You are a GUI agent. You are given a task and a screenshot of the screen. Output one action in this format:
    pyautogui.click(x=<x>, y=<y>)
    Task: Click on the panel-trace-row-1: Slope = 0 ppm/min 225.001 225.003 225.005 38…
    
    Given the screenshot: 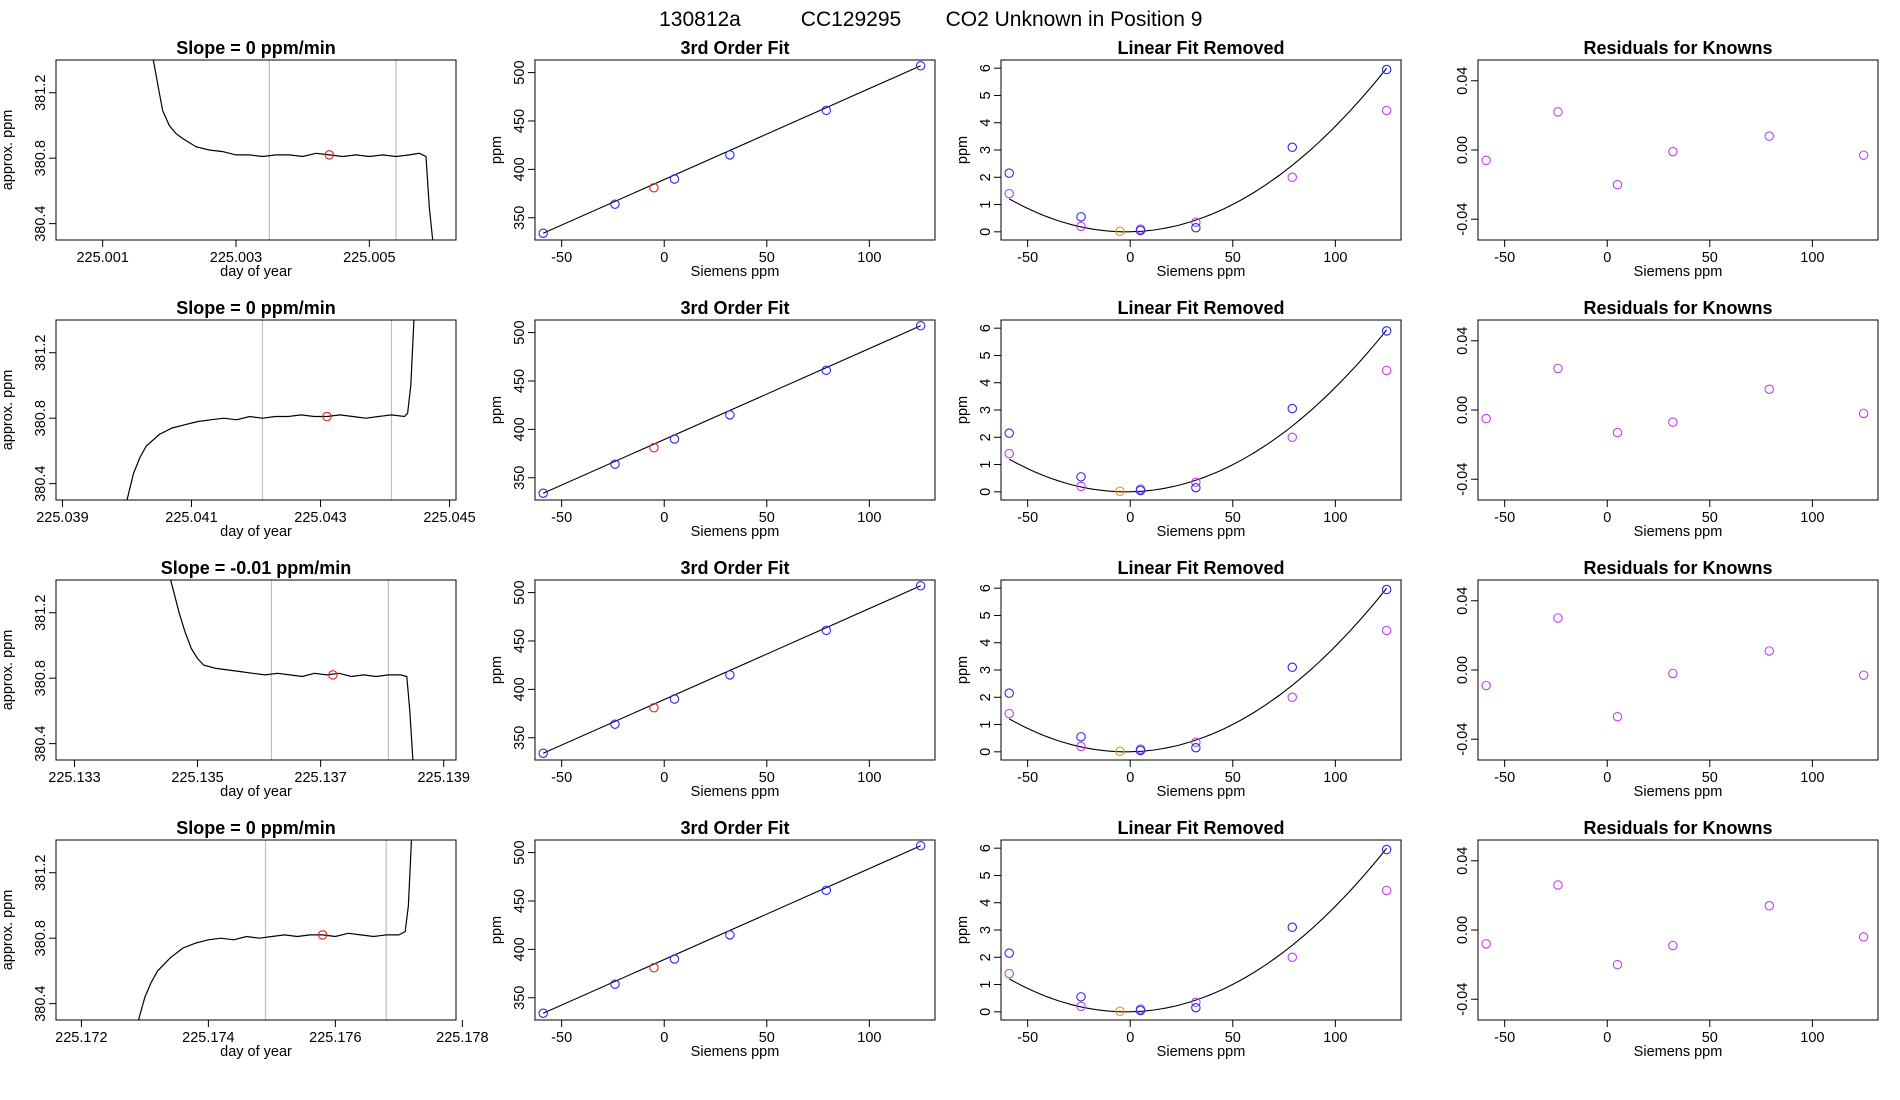 What is the action you would take?
    pyautogui.click(x=228, y=159)
    